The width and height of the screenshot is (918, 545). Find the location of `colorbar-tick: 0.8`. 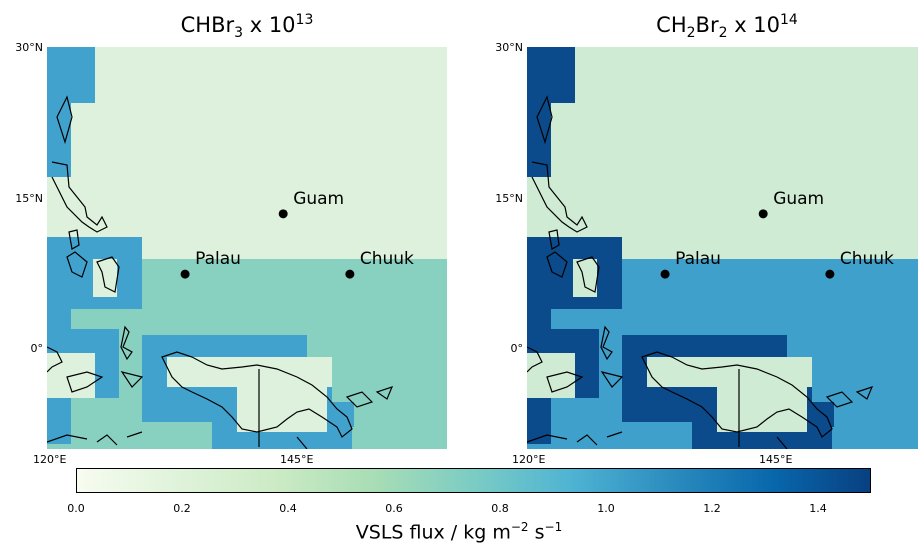

colorbar-tick: 0.8 is located at coordinates (500, 508).